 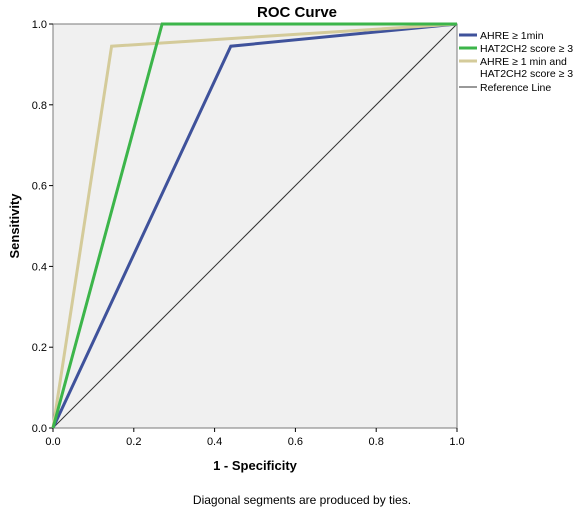 I want to click on x-tick-label: 0.2, so click(x=133, y=442).